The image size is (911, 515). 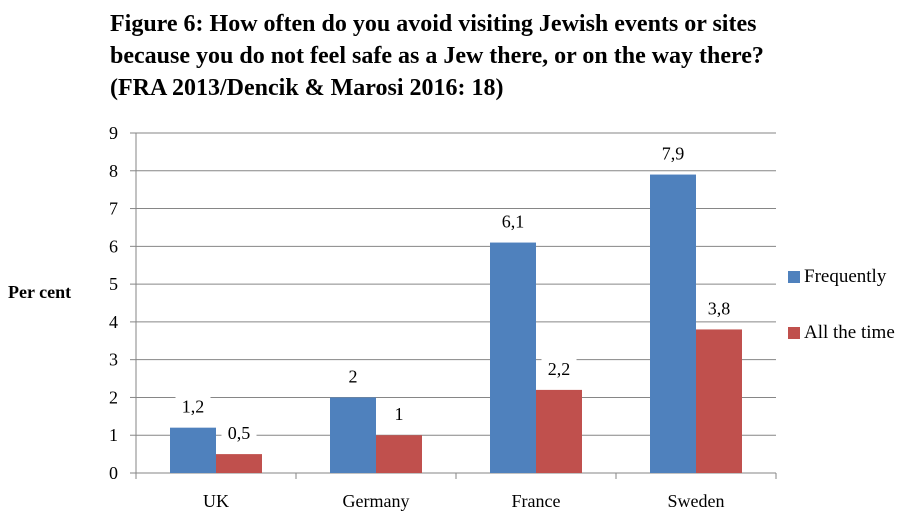 I want to click on y-tick-label: 9, so click(x=113, y=133).